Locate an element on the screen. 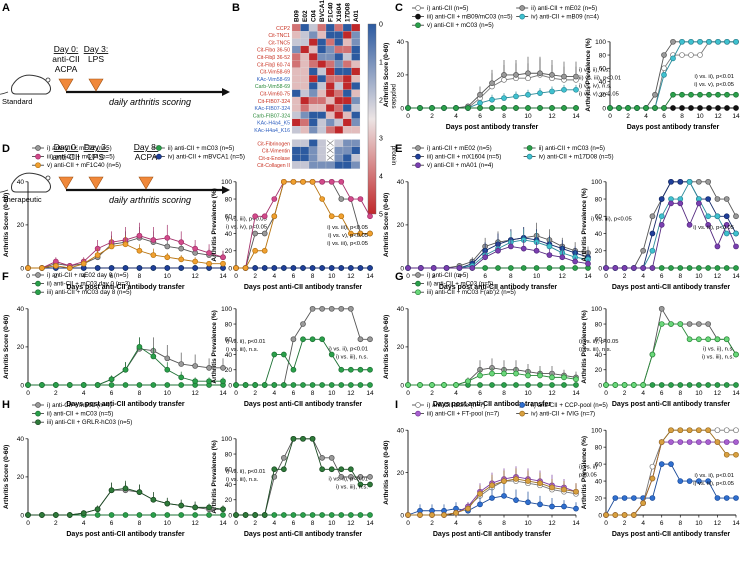 This screenshot has width=746, height=563. x-tick-label: 6 is located at coordinates (662, 523).